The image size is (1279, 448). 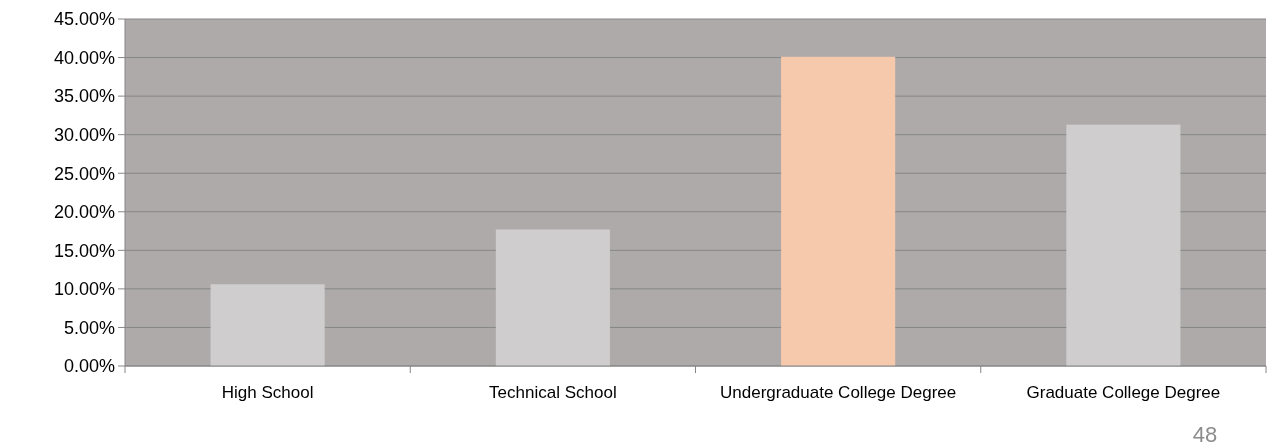 I want to click on y-tick-label: 30.00%, so click(x=84, y=134).